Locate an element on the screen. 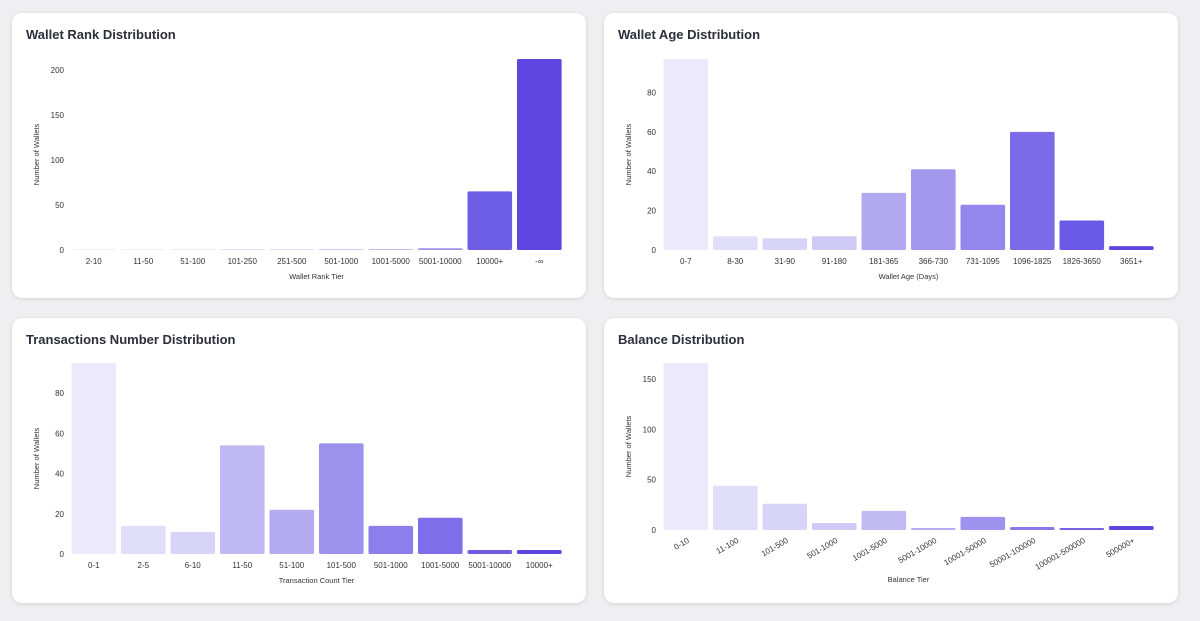 This screenshot has height=621, width=1200. x-tick-label: 0-1 is located at coordinates (94, 565).